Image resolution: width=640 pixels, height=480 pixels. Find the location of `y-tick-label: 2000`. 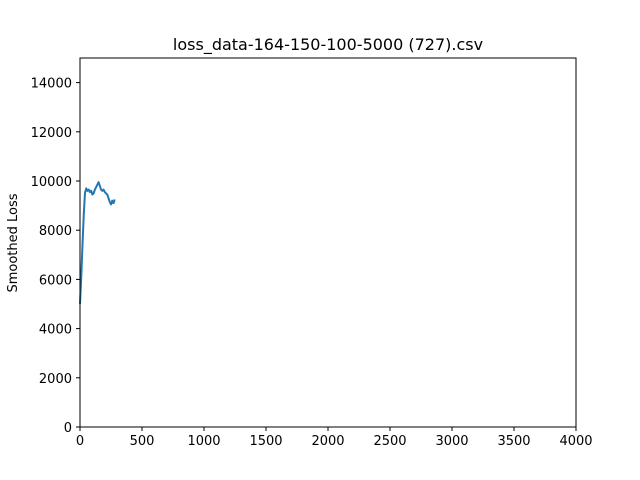

y-tick-label: 2000 is located at coordinates (55, 379).